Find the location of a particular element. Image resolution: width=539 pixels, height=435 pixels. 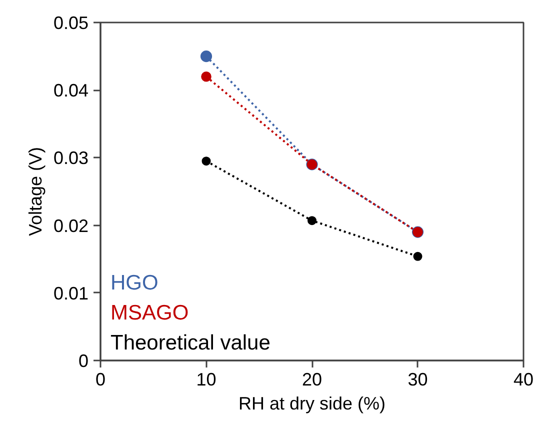

y-tick-label: 0.04 is located at coordinates (71, 90).